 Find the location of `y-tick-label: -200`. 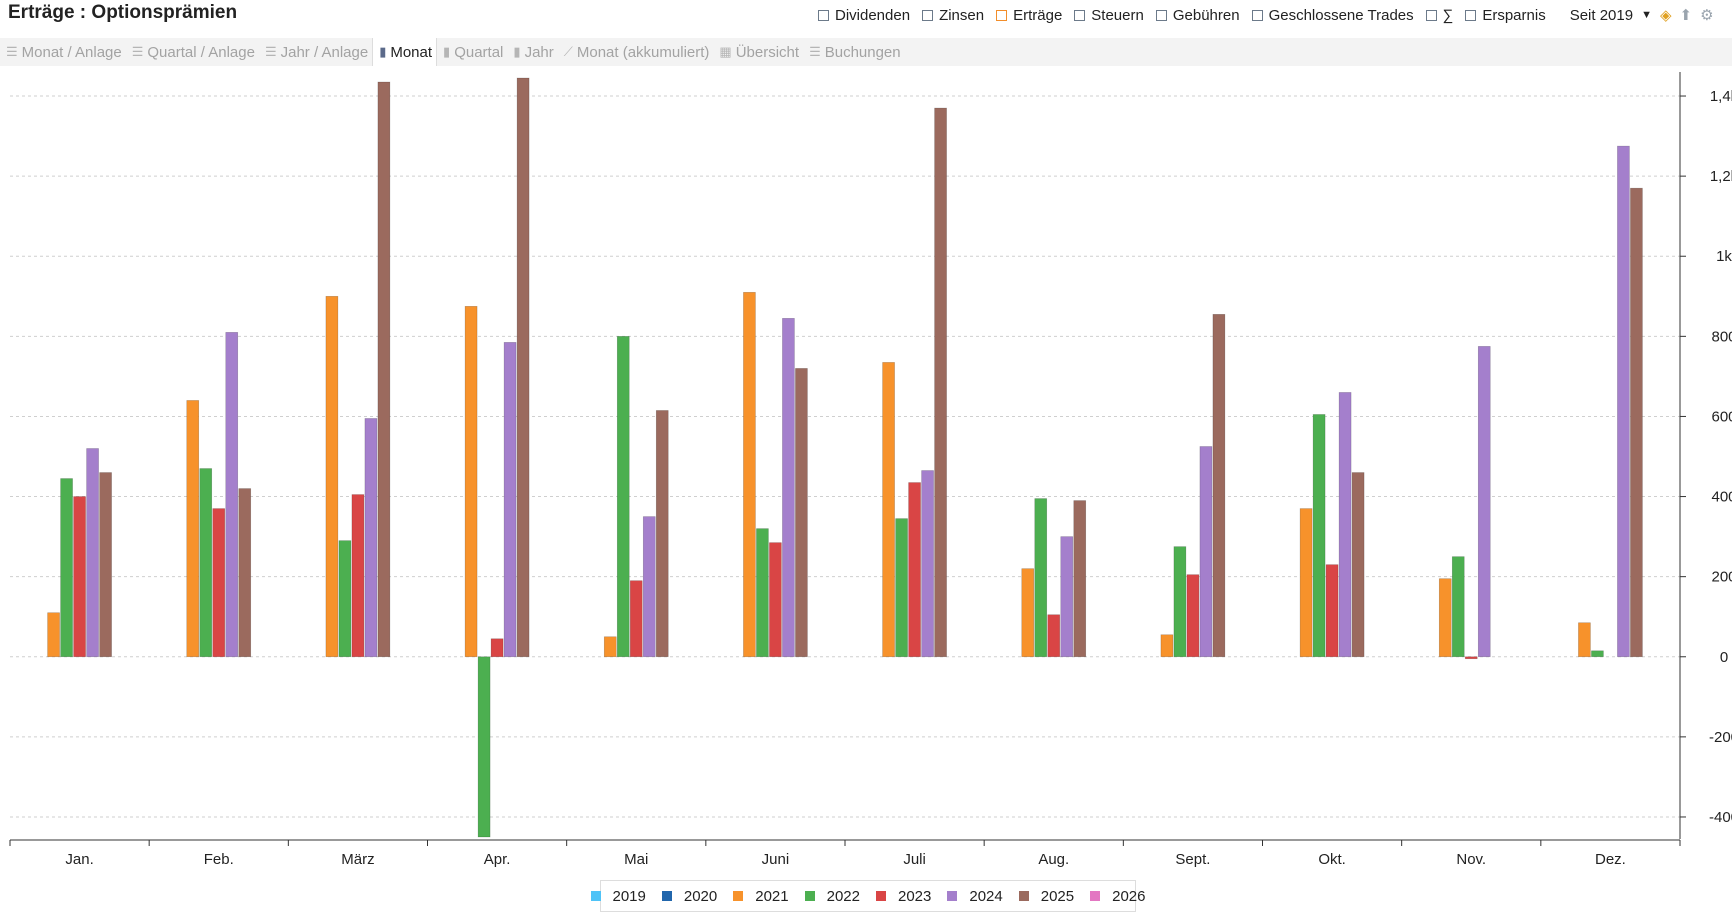

y-tick-label: -200 is located at coordinates (1720, 737).